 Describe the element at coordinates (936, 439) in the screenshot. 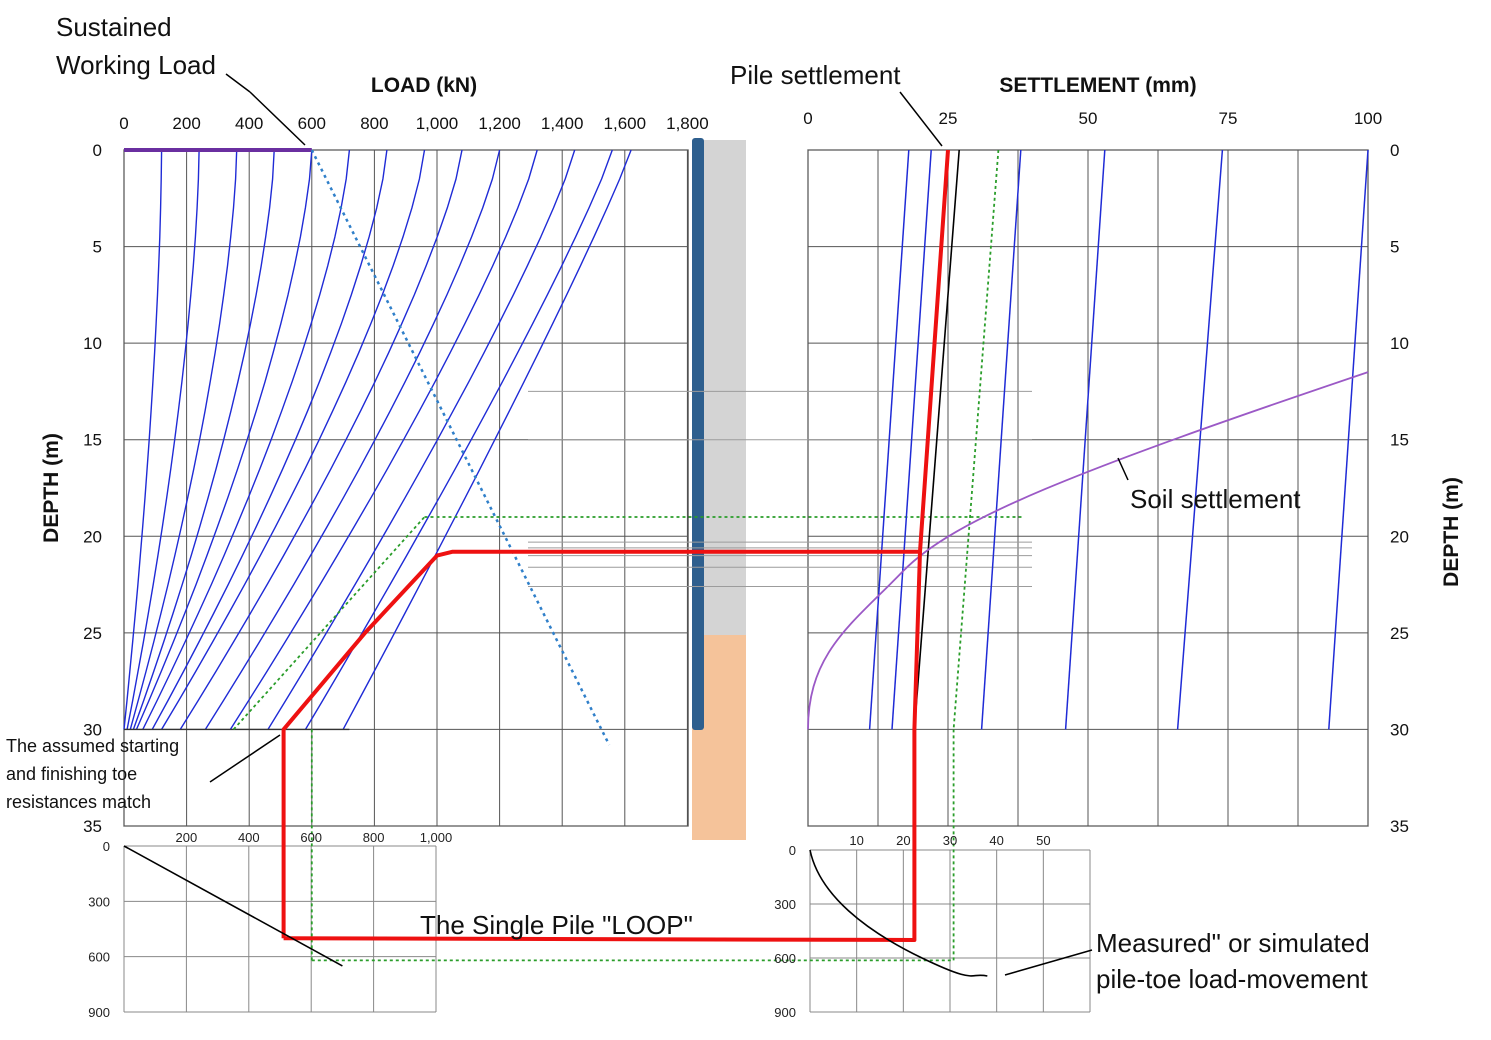

I see `pile-compression-line` at that location.